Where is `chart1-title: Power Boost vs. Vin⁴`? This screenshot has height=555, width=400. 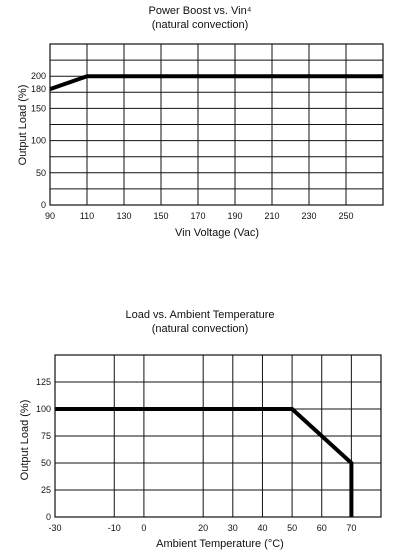 chart1-title: Power Boost vs. Vin⁴ is located at coordinates (200, 11).